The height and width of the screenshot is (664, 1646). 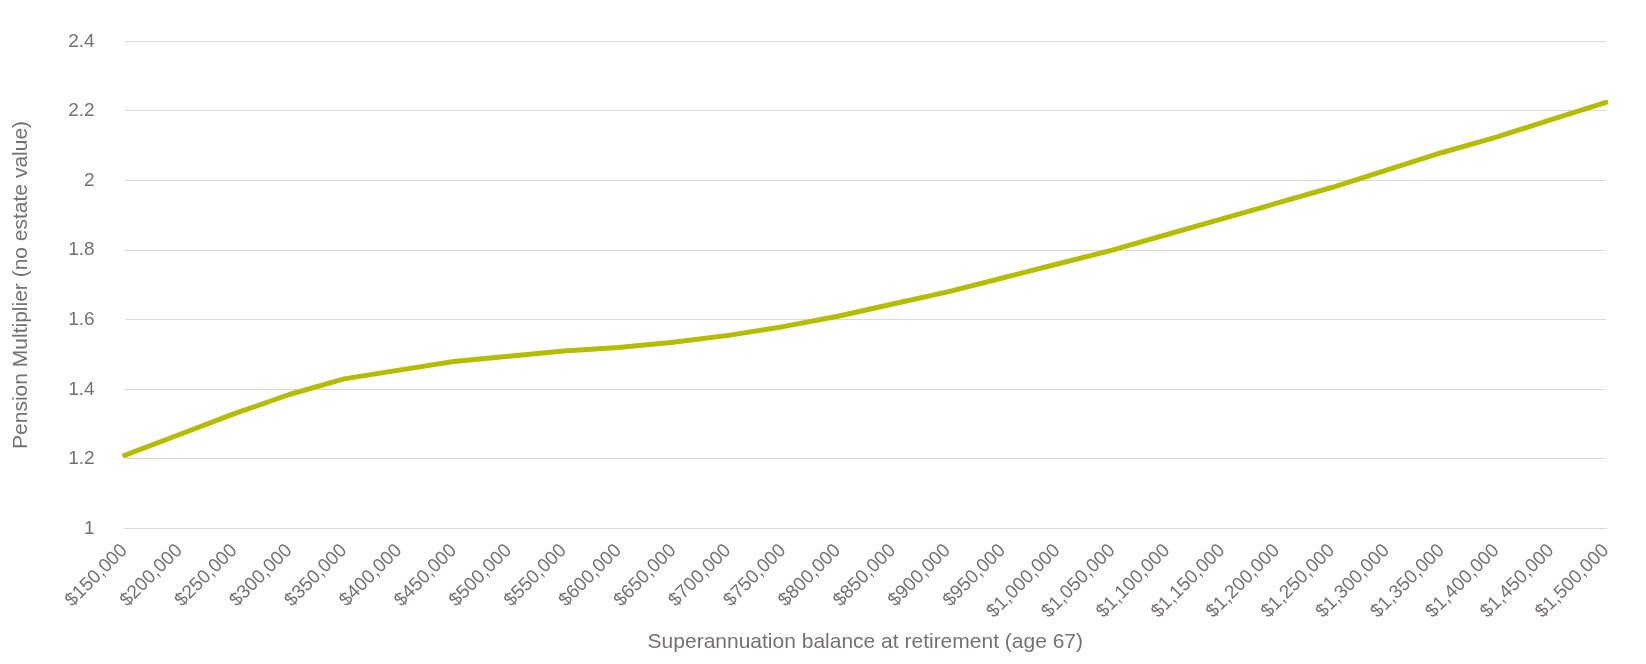 I want to click on y-tick-label: 2.4, so click(x=82, y=40).